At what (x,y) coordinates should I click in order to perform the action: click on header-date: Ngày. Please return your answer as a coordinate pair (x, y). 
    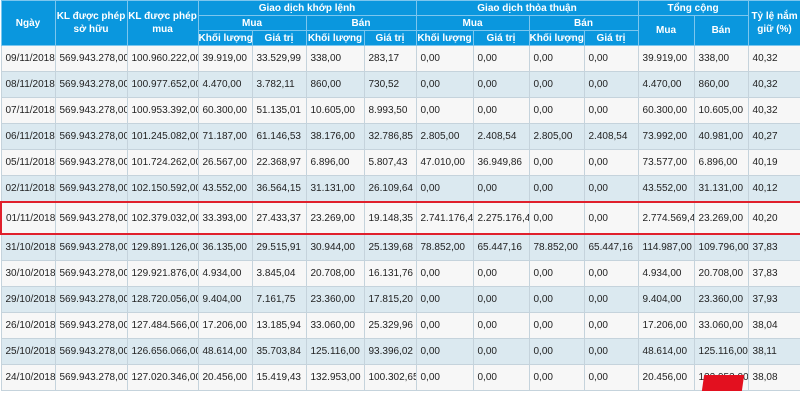
    Looking at the image, I should click on (28, 23).